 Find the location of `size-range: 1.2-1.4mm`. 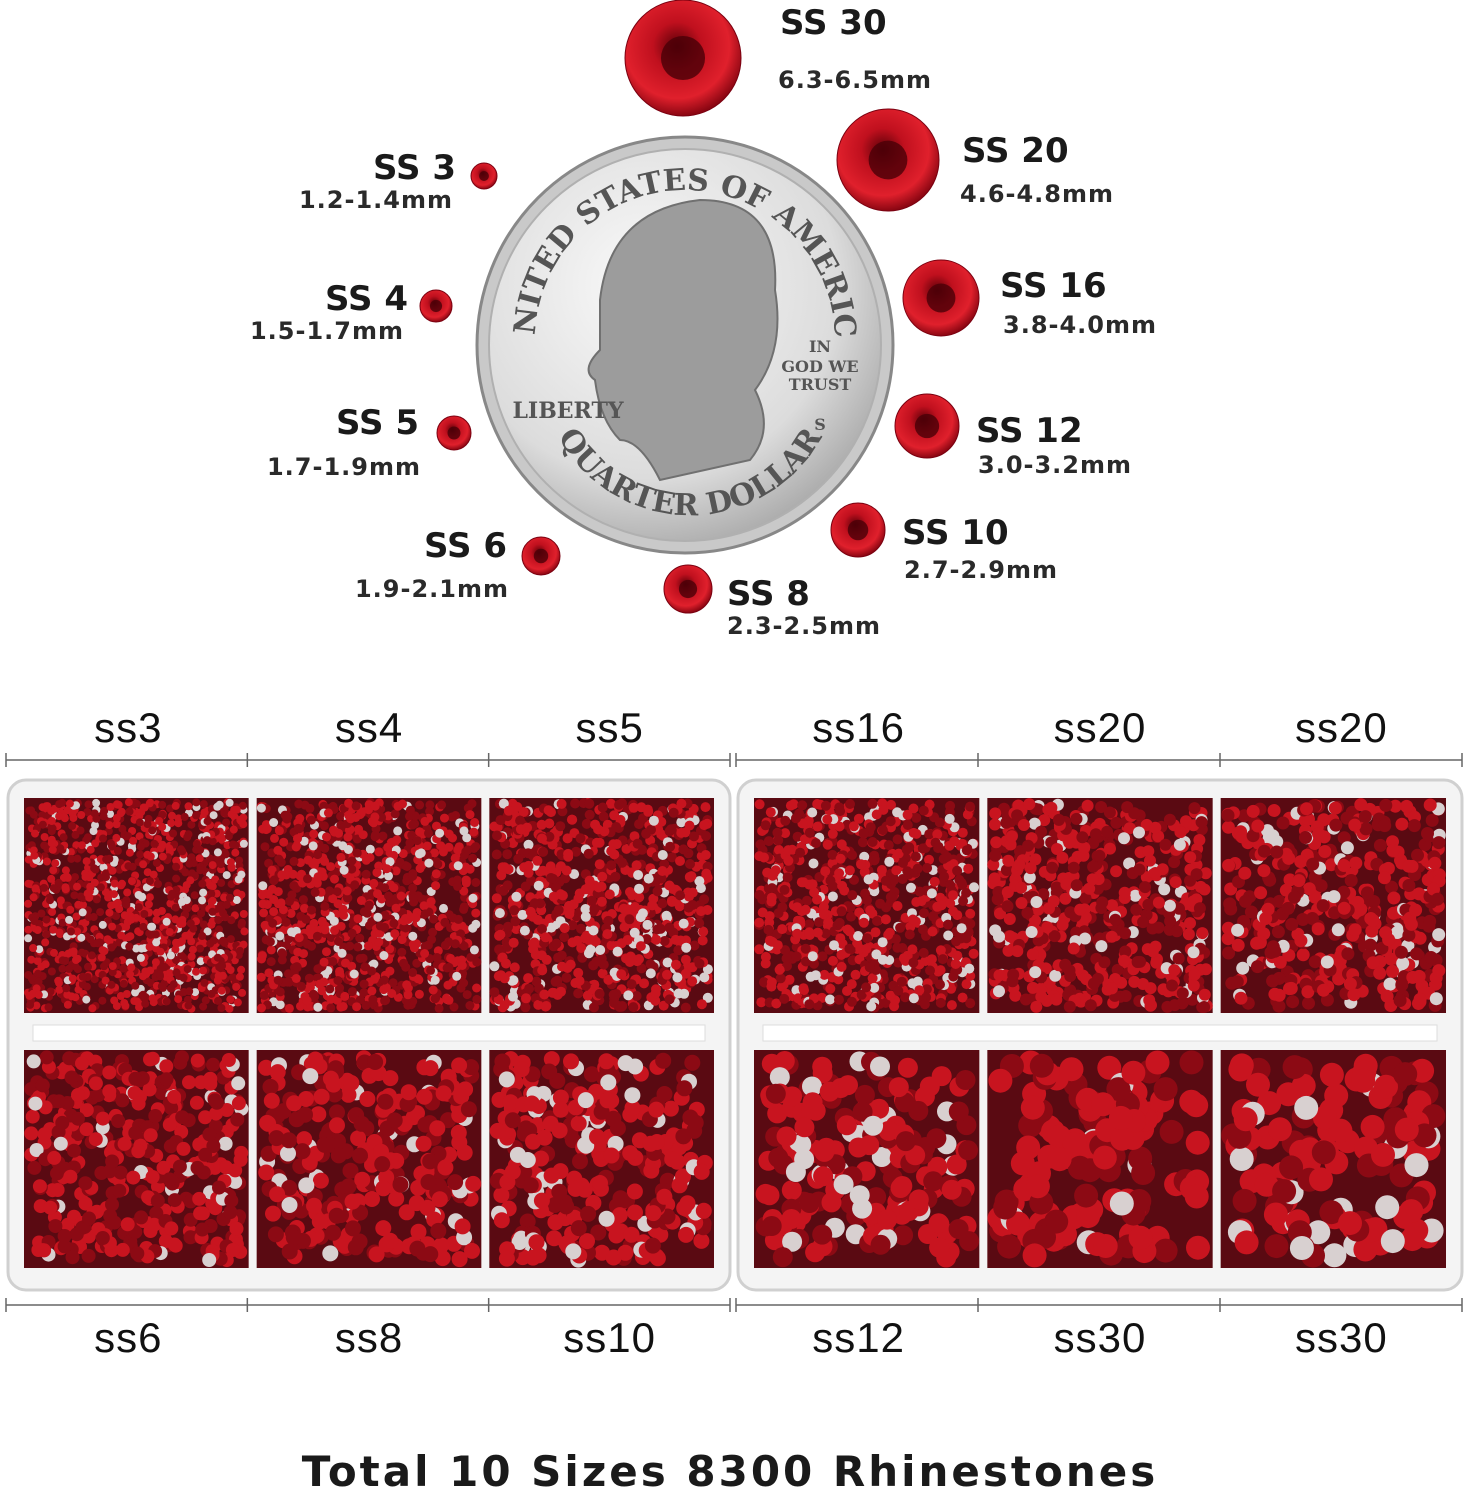

size-range: 1.2-1.4mm is located at coordinates (376, 200).